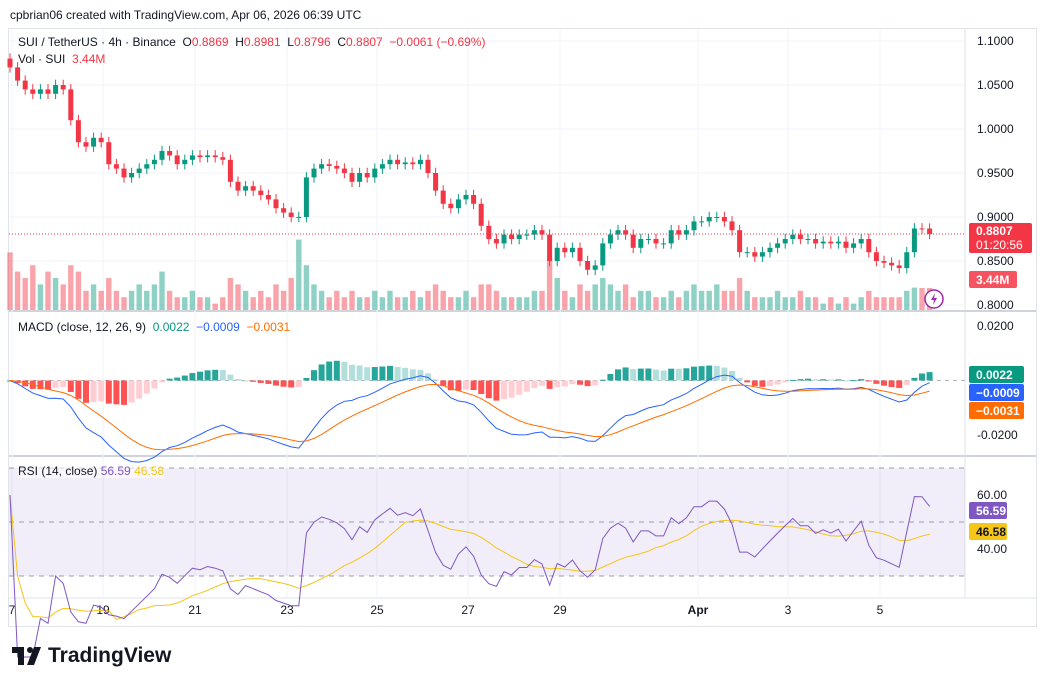  Describe the element at coordinates (58, 471) in the screenshot. I see `rsi-label: RSI (14, close)` at that location.